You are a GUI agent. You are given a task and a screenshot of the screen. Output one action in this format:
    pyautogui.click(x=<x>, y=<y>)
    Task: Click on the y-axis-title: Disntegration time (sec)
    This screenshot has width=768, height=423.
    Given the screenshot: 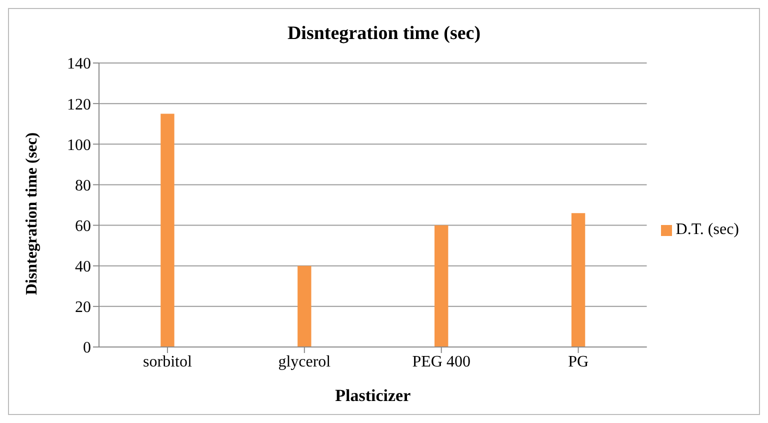 What is the action you would take?
    pyautogui.click(x=32, y=213)
    